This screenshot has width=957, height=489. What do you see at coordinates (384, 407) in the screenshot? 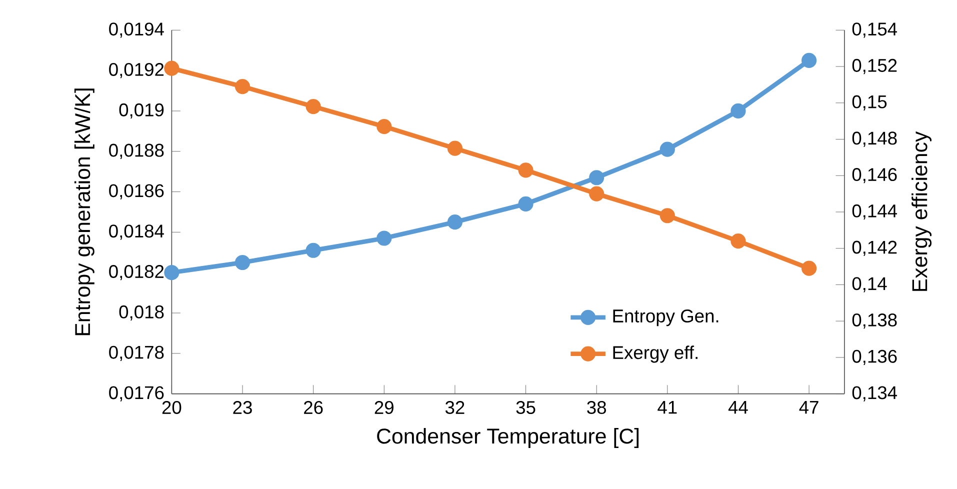
I see `x-tick-label: 29` at bounding box center [384, 407].